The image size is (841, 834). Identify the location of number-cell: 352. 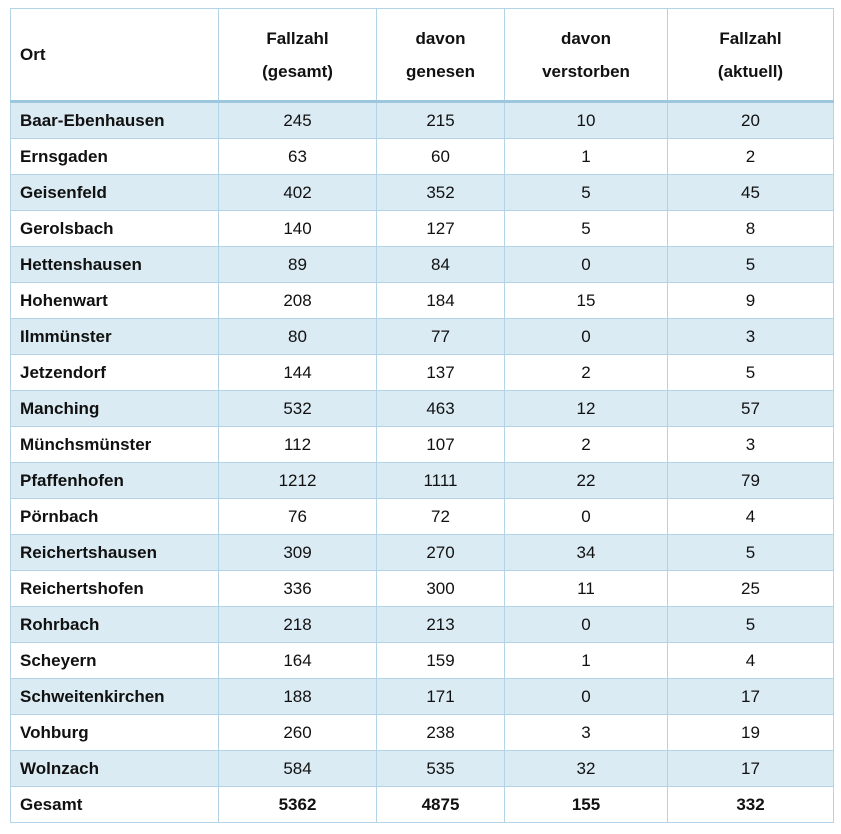
(440, 192).